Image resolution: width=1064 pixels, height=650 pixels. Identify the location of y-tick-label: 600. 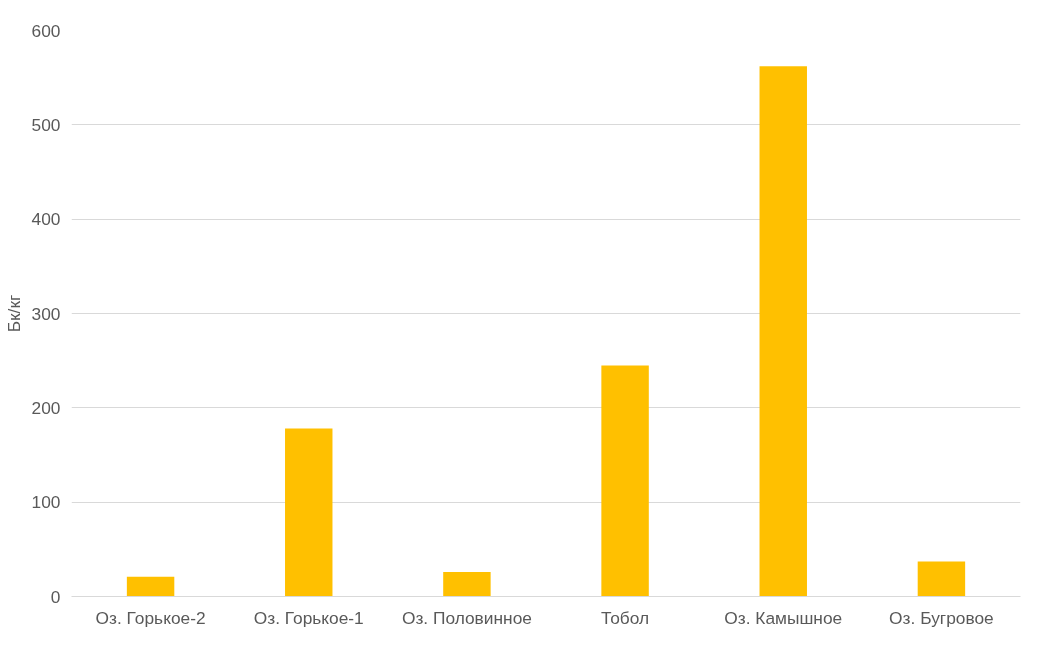
(46, 30).